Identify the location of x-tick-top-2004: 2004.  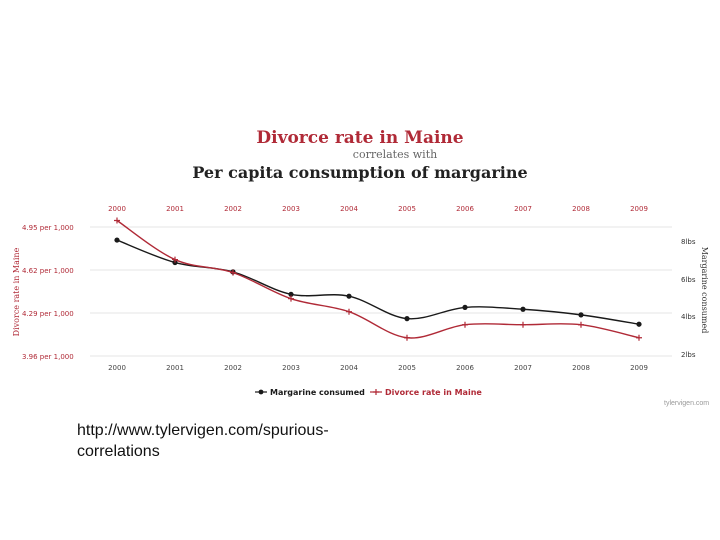
(349, 209).